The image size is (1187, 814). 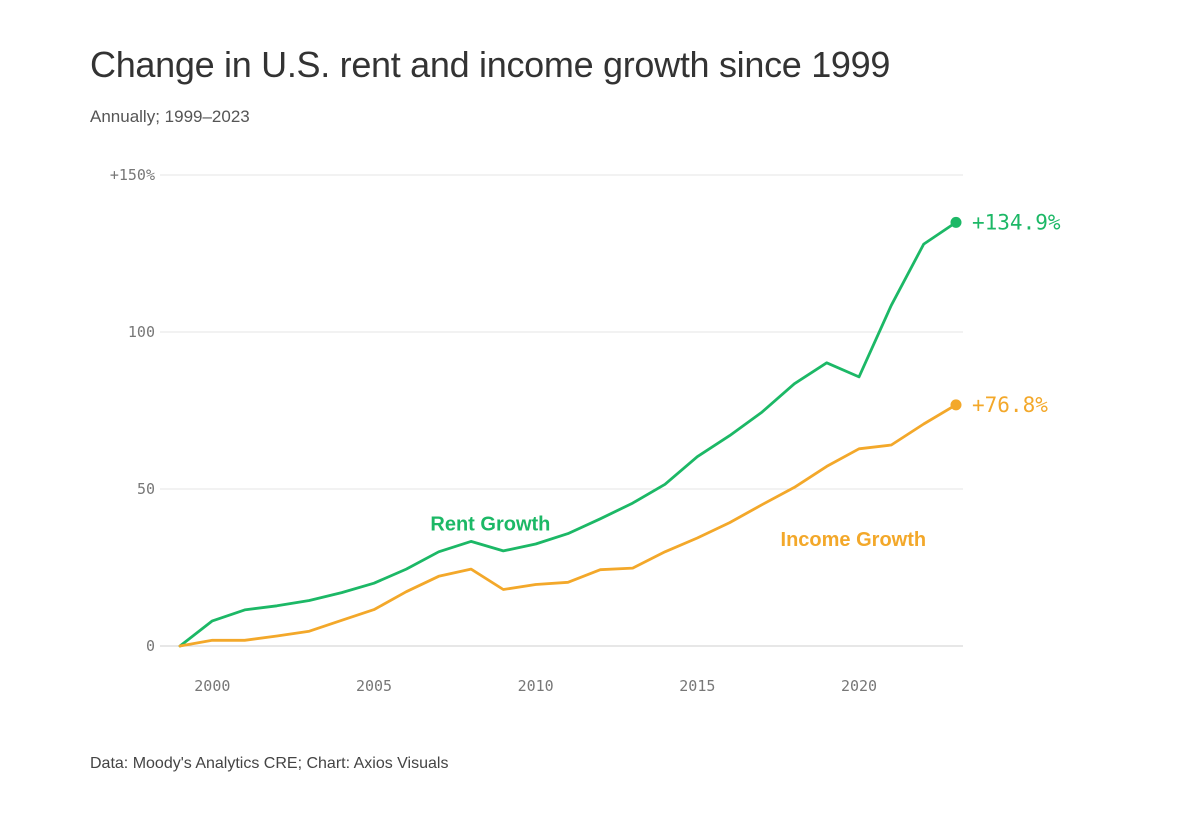 I want to click on x-tick-label: 2000, so click(x=212, y=686).